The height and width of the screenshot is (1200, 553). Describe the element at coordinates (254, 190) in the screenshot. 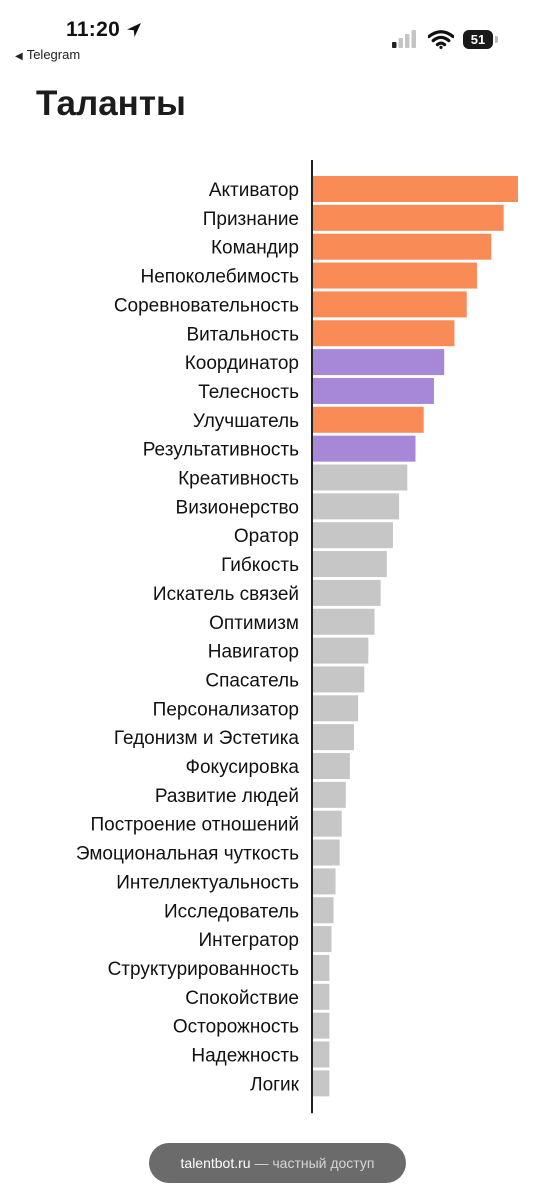

I see `category-label: Активатор` at that location.